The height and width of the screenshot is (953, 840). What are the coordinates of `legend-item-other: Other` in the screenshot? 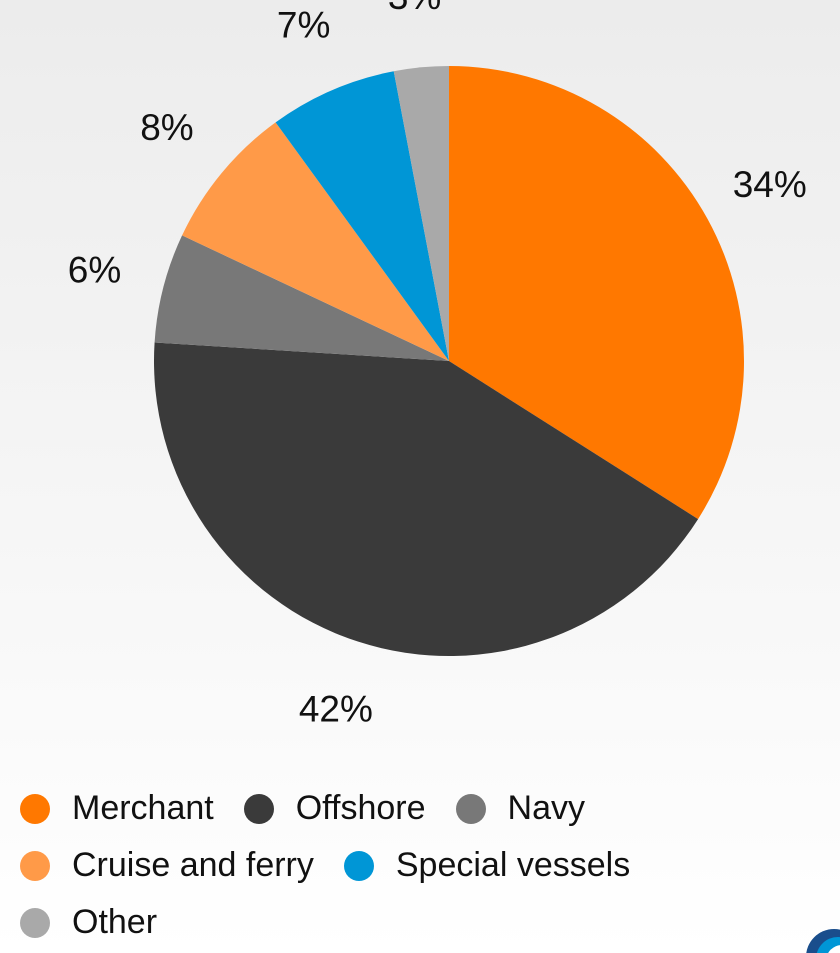 It's located at (88, 922).